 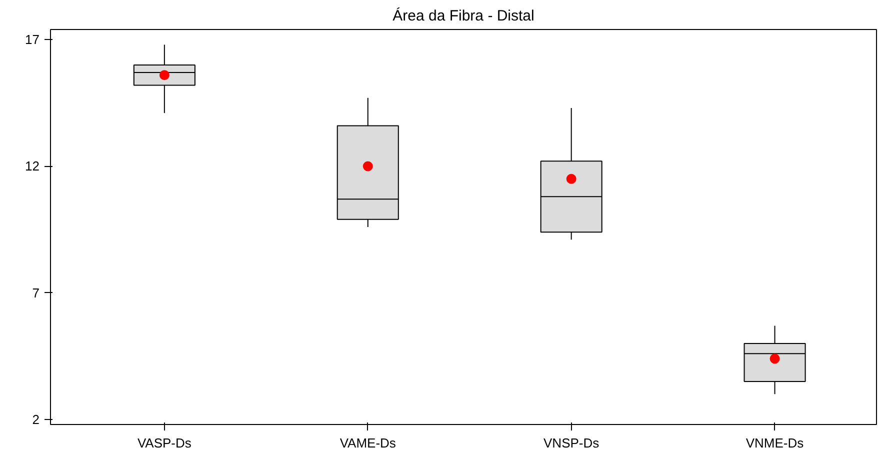 What do you see at coordinates (368, 443) in the screenshot?
I see `x-tick-label: VAME-Ds` at bounding box center [368, 443].